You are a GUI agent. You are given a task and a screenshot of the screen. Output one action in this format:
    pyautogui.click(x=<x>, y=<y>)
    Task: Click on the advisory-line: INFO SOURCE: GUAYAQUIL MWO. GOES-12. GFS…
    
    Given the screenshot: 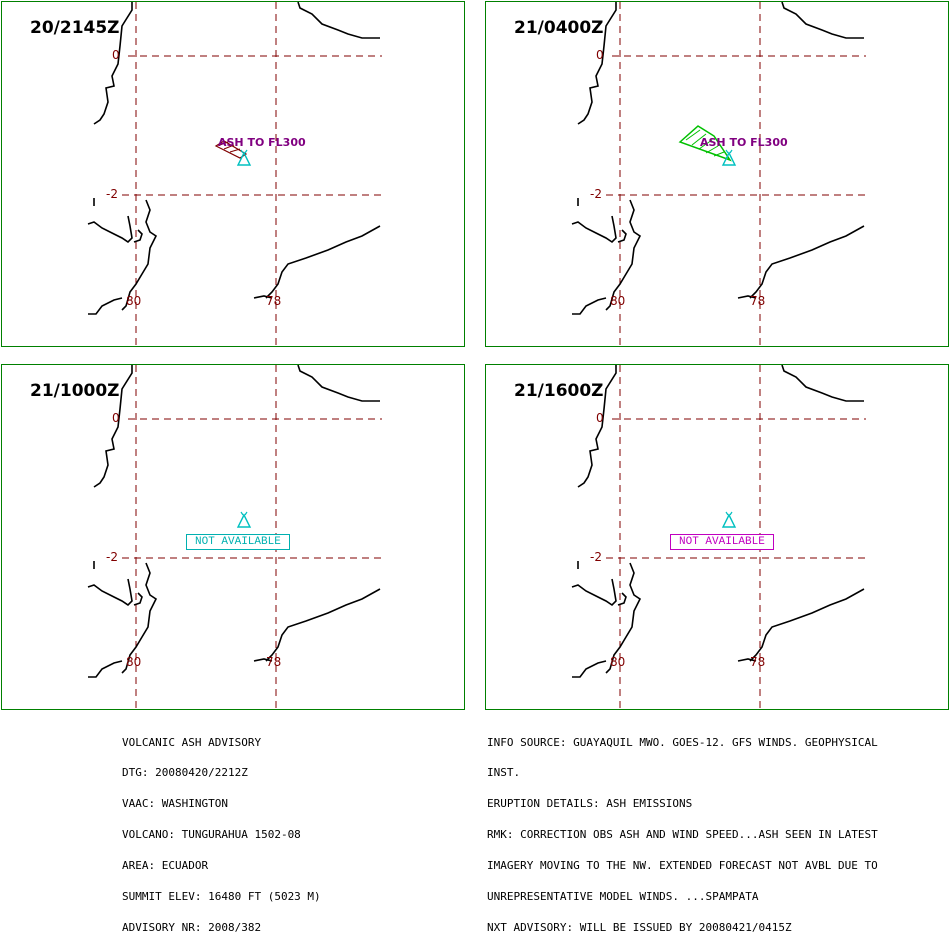 What is the action you would take?
    pyautogui.click(x=682, y=742)
    